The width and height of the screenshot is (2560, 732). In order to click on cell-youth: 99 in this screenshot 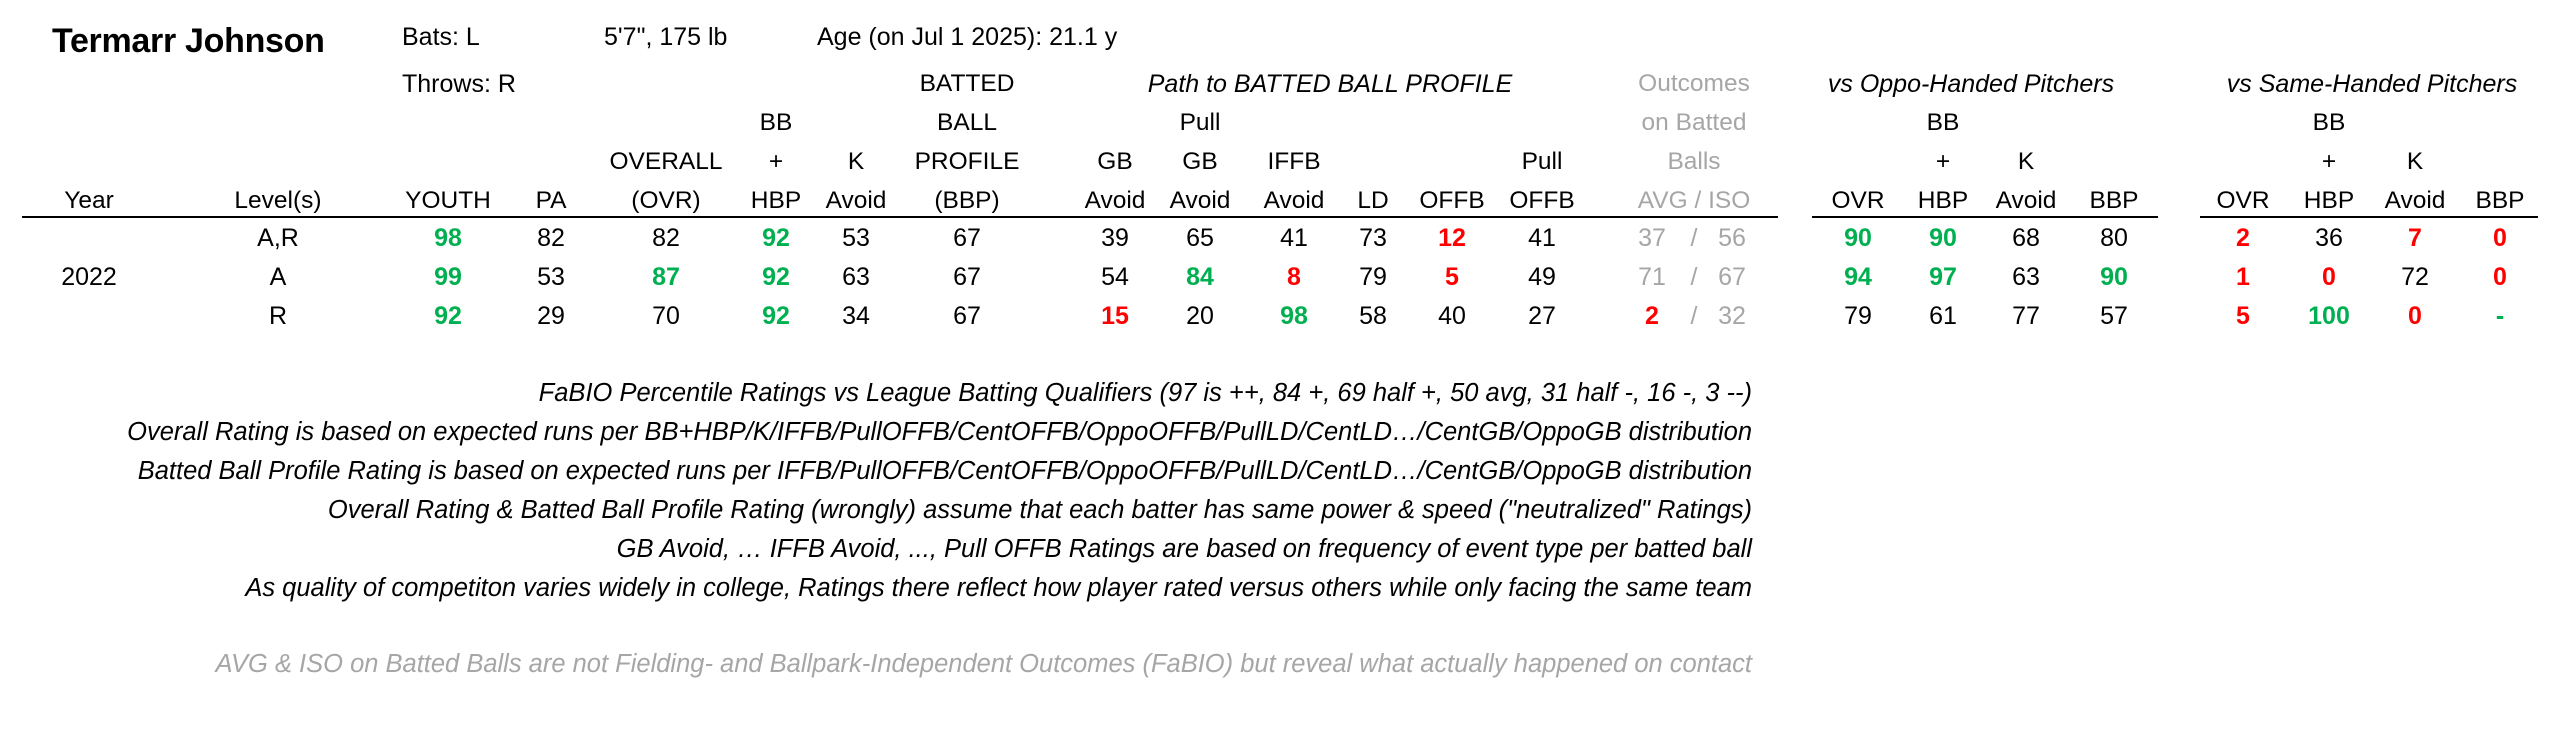, I will do `click(448, 277)`.